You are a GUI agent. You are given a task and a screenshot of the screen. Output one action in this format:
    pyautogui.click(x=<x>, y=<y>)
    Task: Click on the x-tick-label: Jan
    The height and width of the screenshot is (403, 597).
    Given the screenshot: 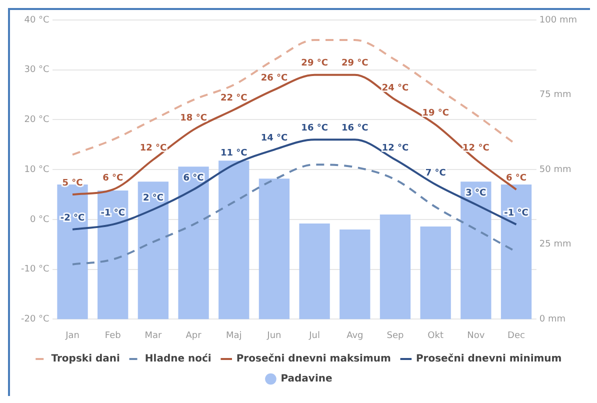 What is the action you would take?
    pyautogui.click(x=72, y=335)
    